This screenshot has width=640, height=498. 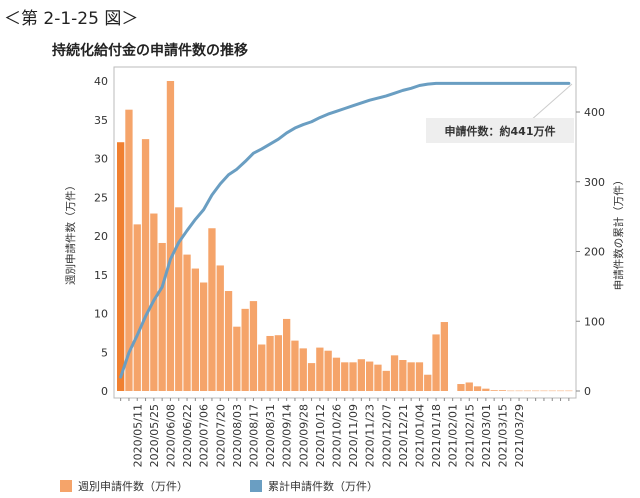 I want to click on y-tick-label: 35, so click(x=101, y=120).